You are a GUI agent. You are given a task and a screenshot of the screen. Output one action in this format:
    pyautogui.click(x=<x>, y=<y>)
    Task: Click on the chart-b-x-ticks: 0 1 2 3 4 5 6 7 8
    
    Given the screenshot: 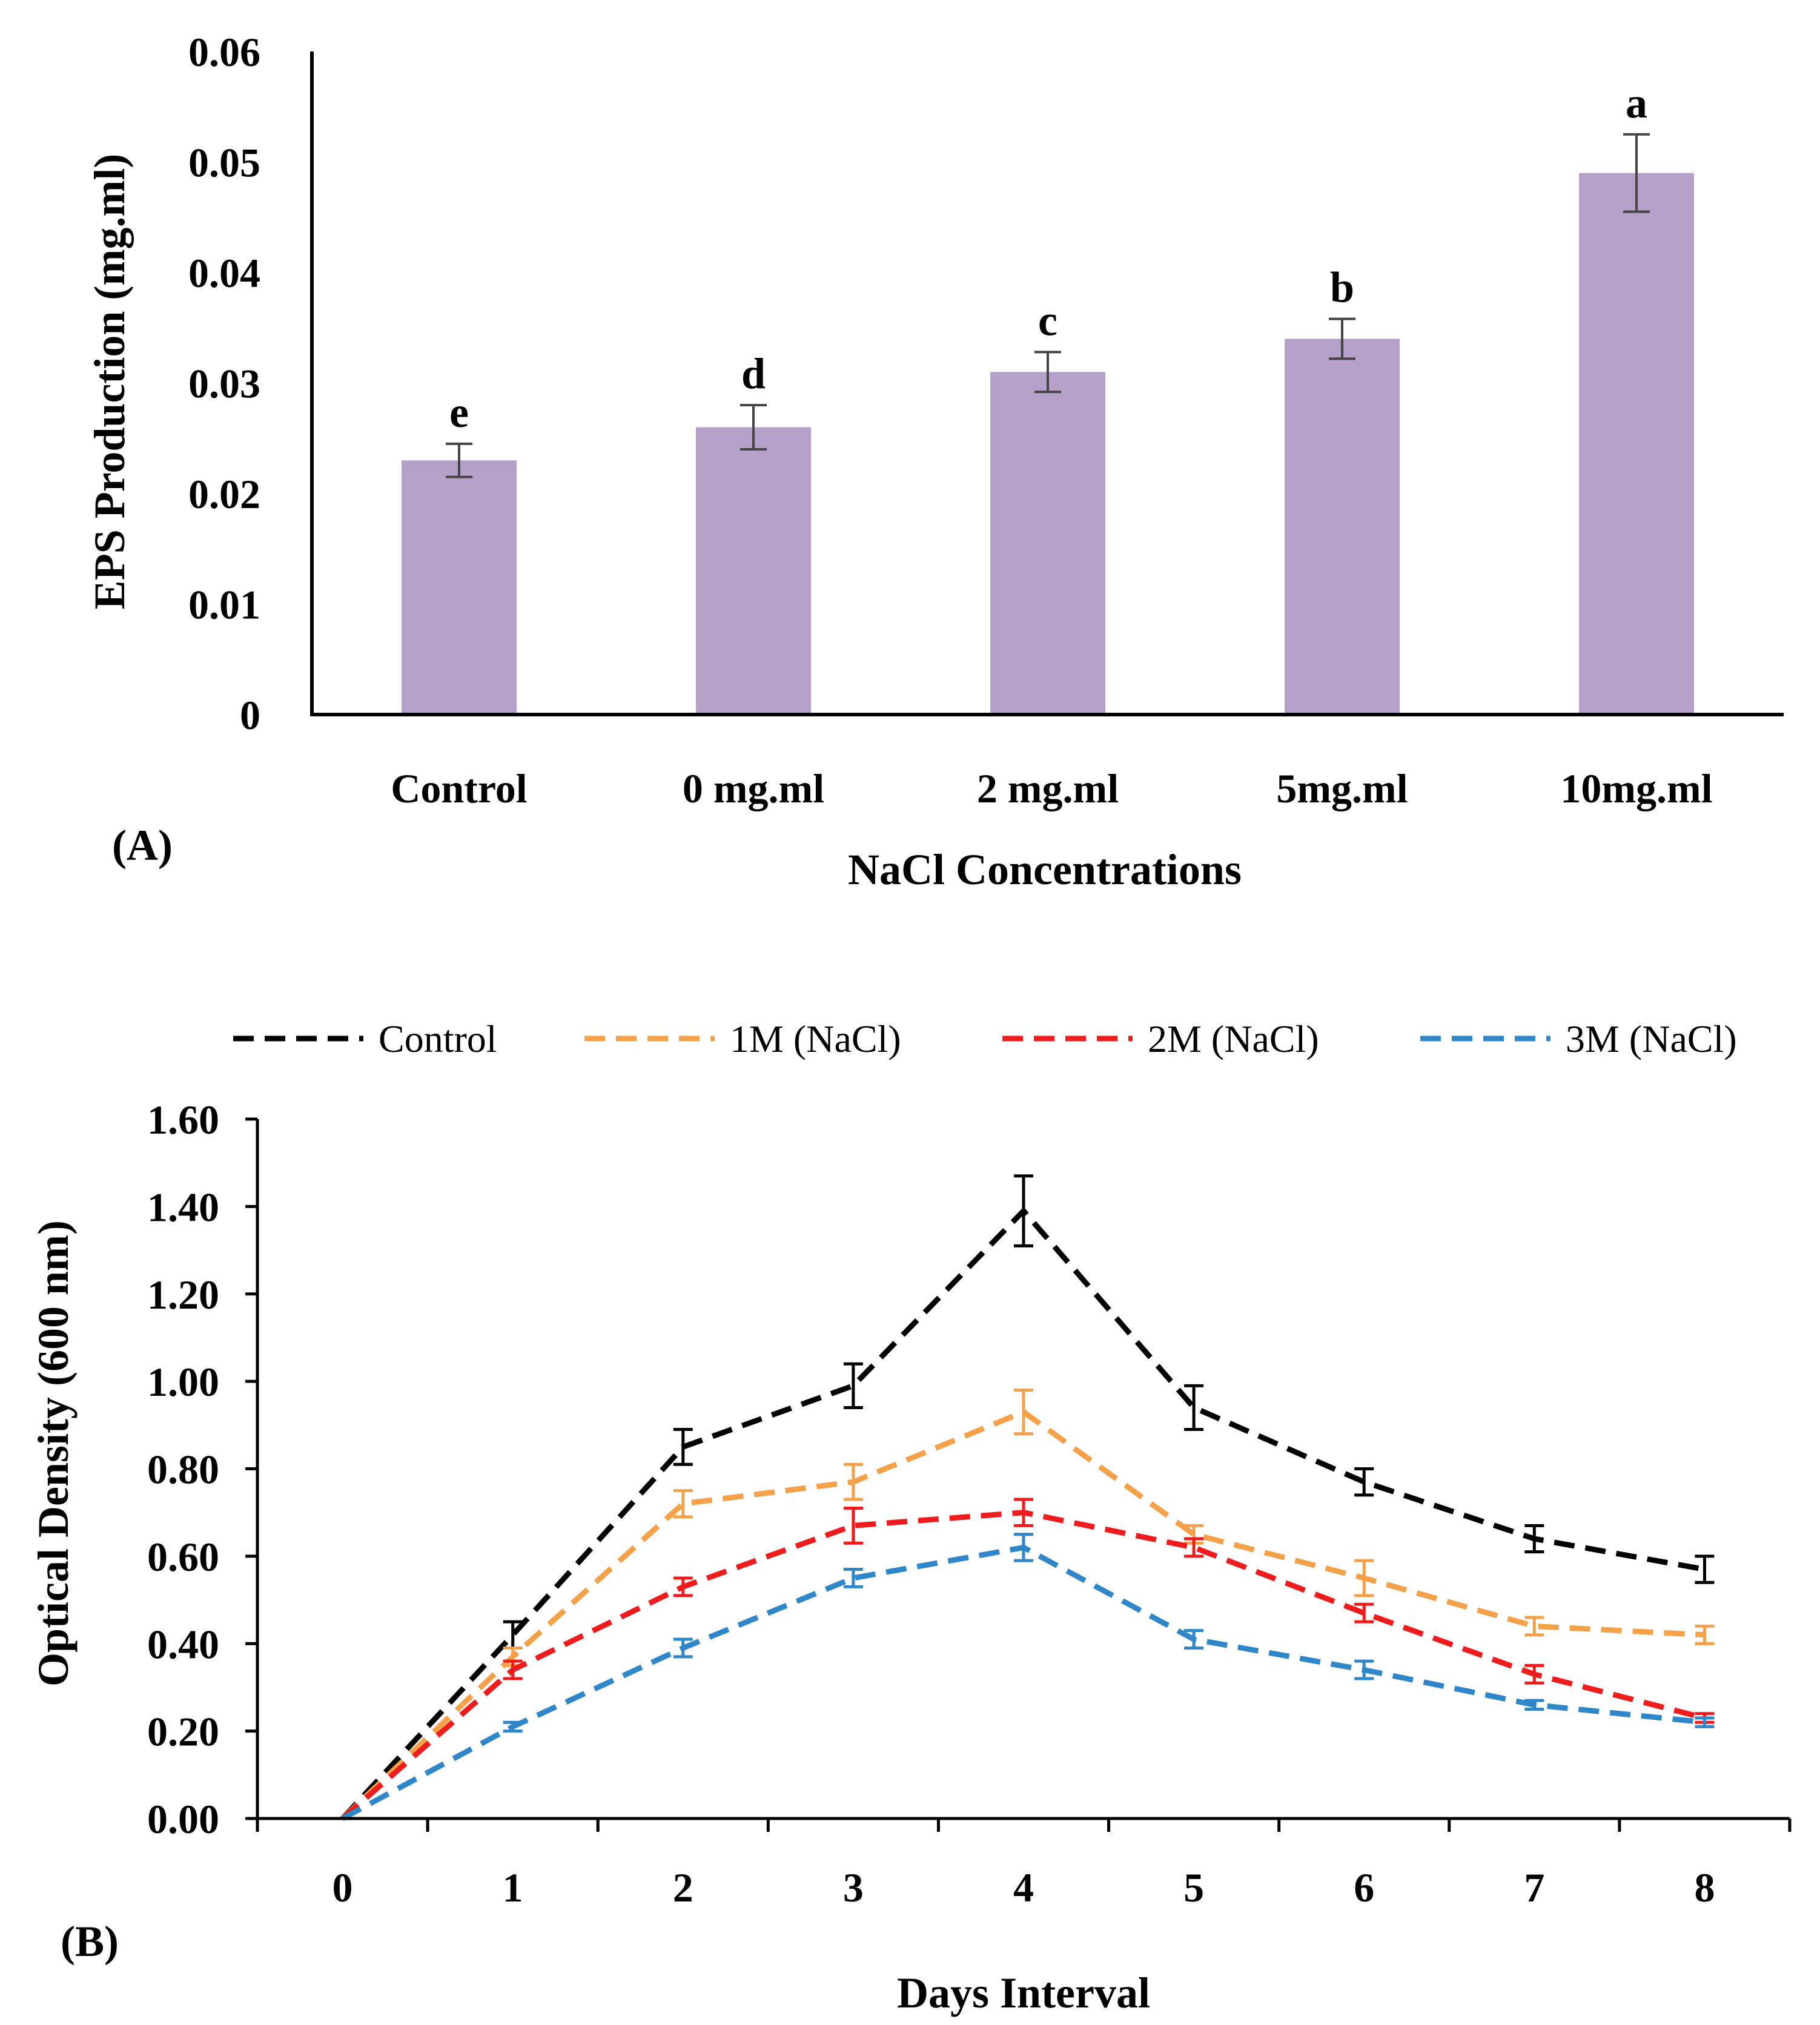 What is the action you would take?
    pyautogui.click(x=1024, y=1865)
    